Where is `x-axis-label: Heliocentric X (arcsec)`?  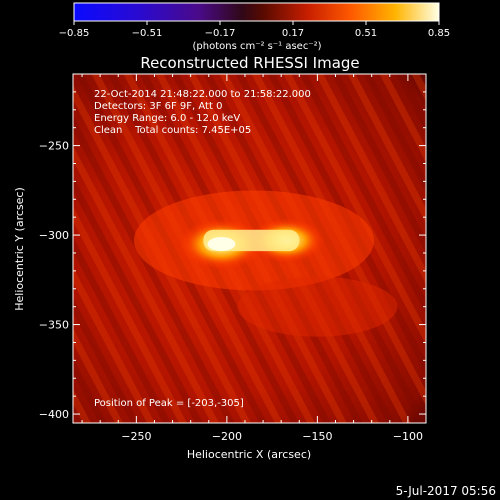 x-axis-label: Heliocentric X (arcsec) is located at coordinates (249, 454).